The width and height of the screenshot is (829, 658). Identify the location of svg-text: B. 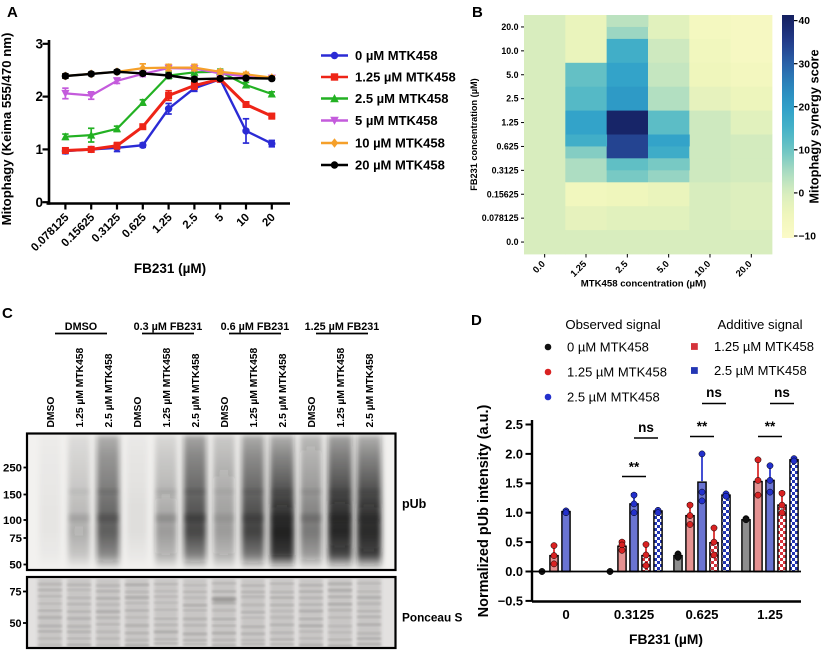
(477, 12).